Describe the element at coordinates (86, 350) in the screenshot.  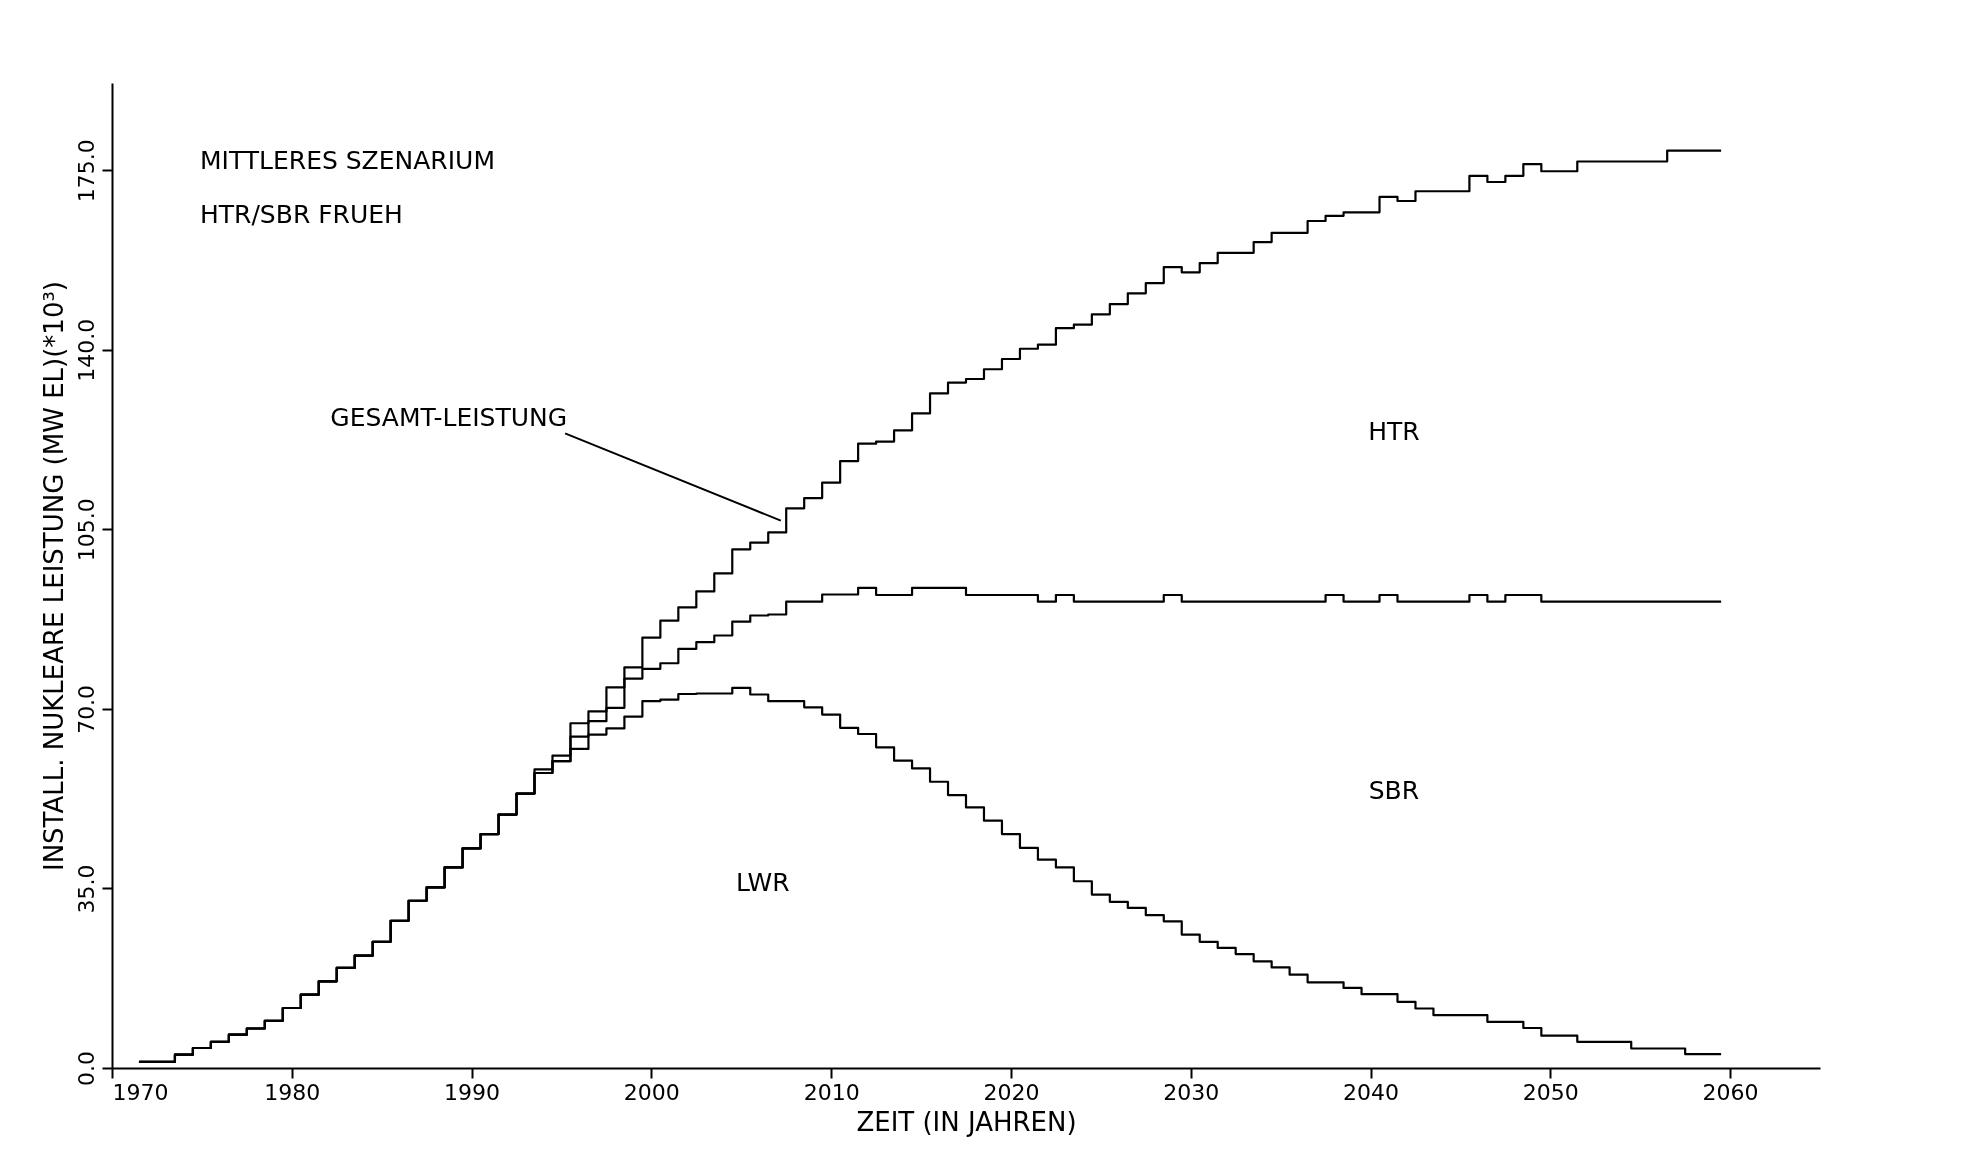
I see `y-tick-label: 140.0` at that location.